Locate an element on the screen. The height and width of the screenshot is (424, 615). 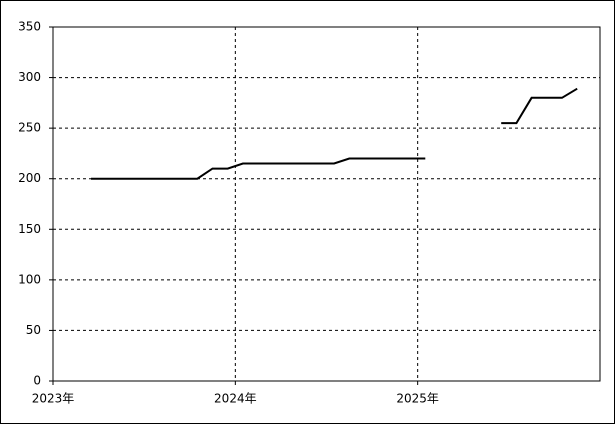
x-tick-label: 2023年 is located at coordinates (53, 399).